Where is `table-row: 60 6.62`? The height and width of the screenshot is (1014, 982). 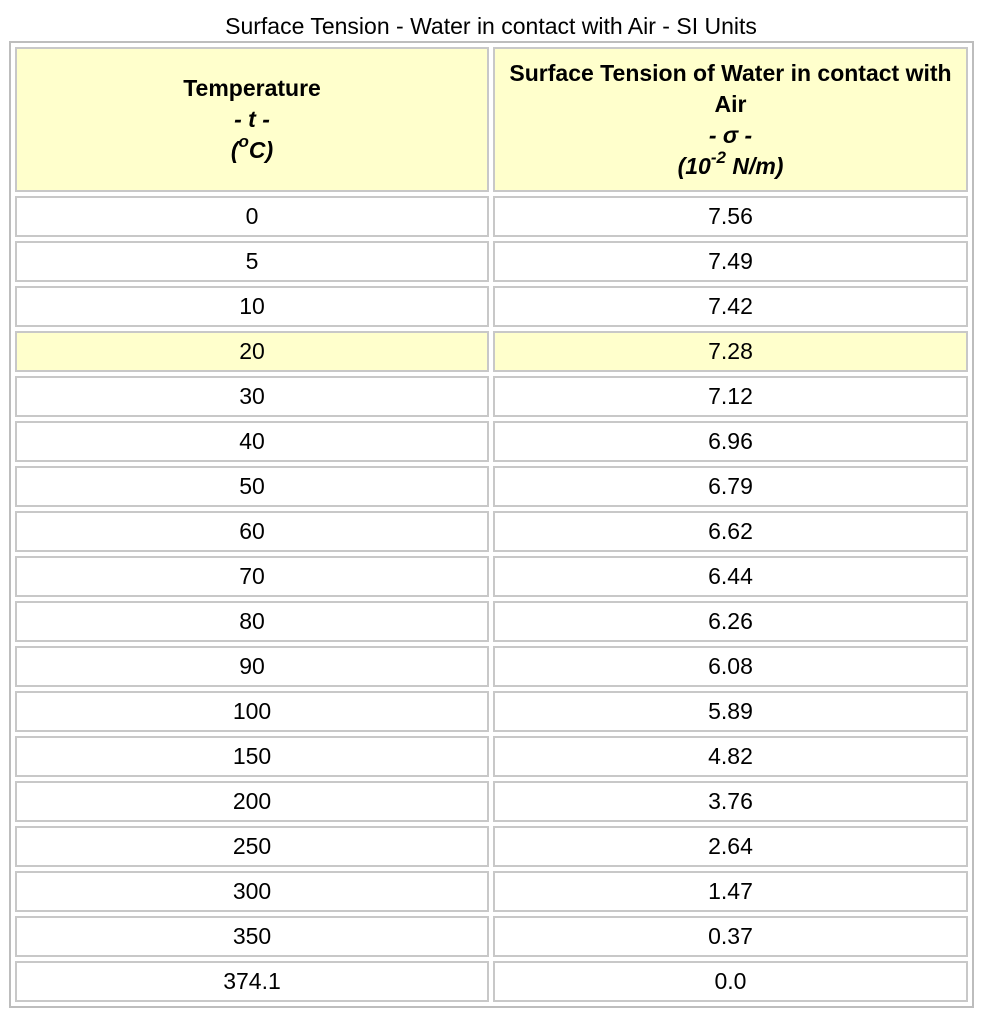 table-row: 60 6.62 is located at coordinates (491, 531).